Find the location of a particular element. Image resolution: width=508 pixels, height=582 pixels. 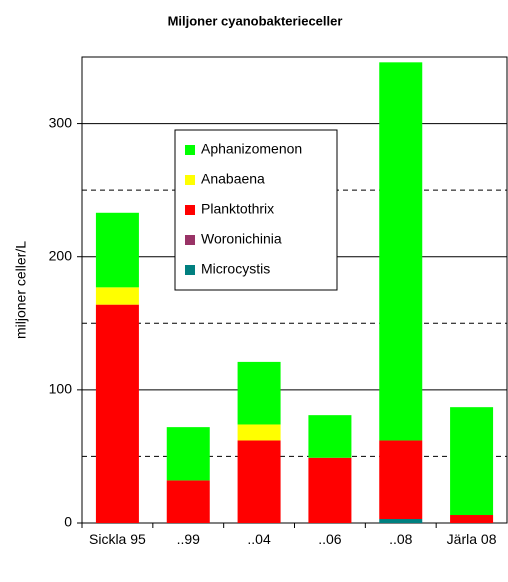

y-axis-label: miljoner celler/L is located at coordinates (21, 290).